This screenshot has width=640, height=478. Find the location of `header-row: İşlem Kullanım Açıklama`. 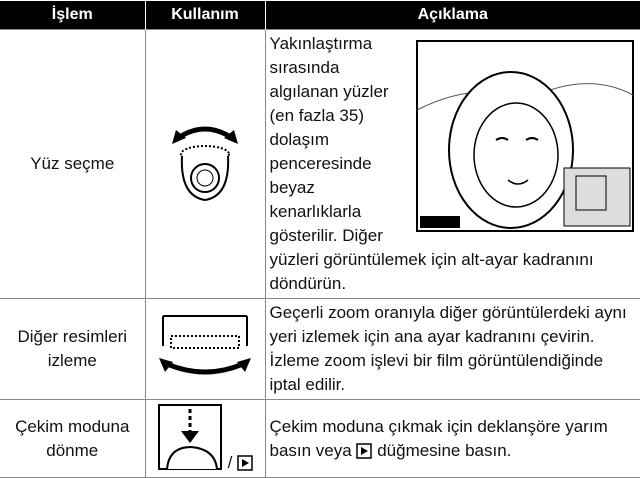

header-row: İşlem Kullanım Açıklama is located at coordinates (320, 15).